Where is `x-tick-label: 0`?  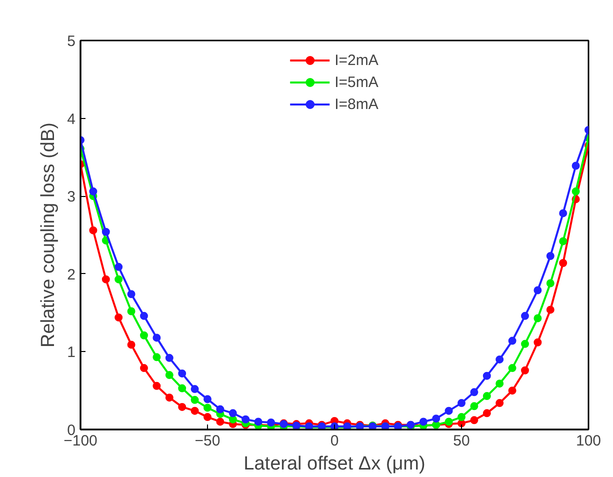
x-tick-label: 0 is located at coordinates (334, 441).